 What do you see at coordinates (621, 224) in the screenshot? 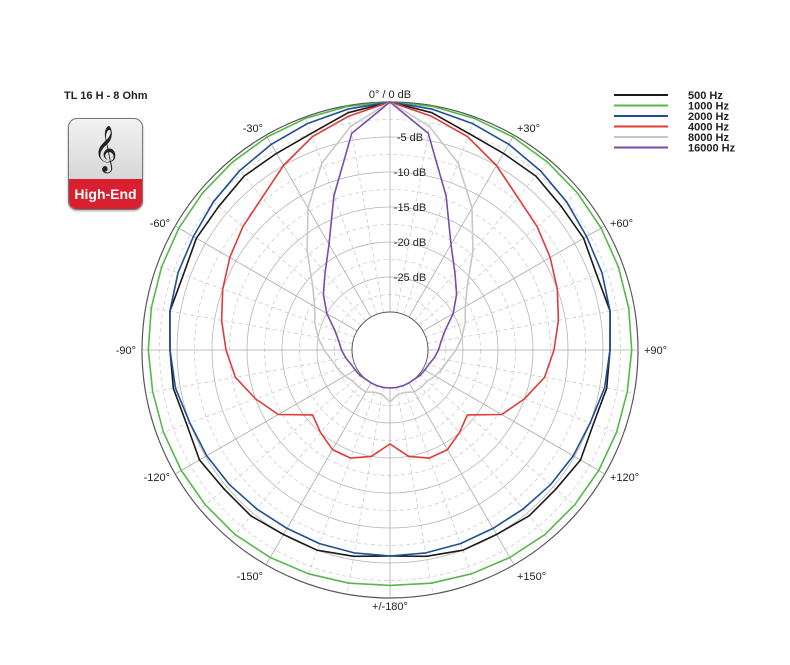
I see `angle-label: +60°` at bounding box center [621, 224].